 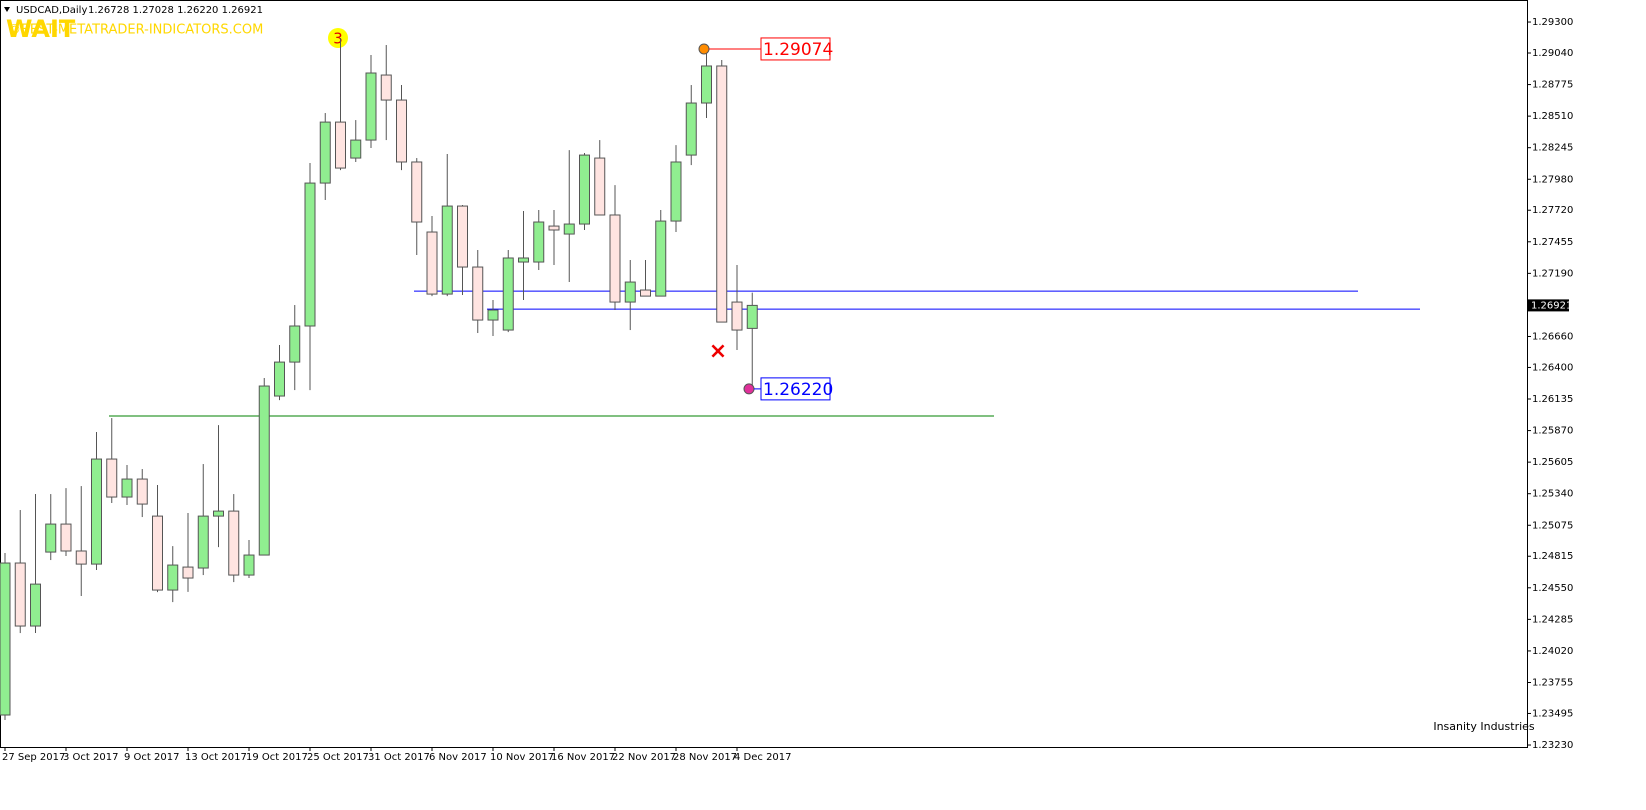 I want to click on y-tick-label: 1.29300, so click(x=1552, y=22).